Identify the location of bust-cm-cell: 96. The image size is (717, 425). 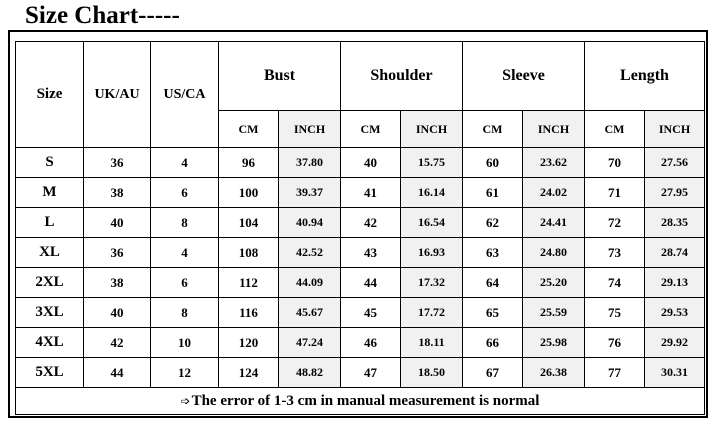
(248, 162).